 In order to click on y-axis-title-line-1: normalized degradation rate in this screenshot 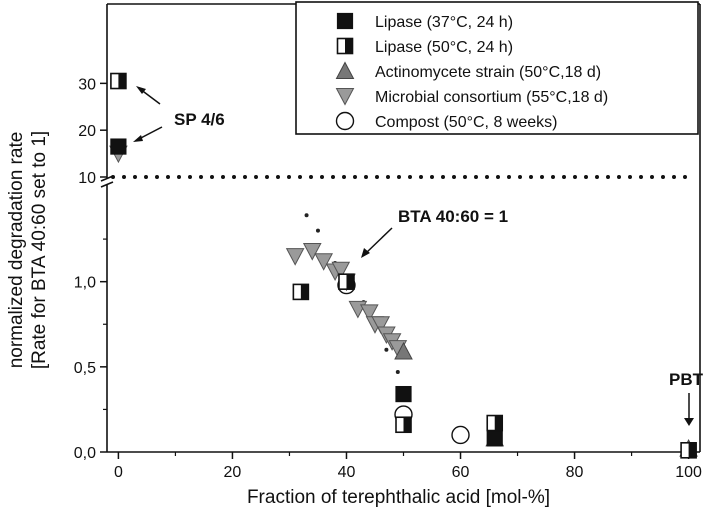, I will do `click(16, 250)`.